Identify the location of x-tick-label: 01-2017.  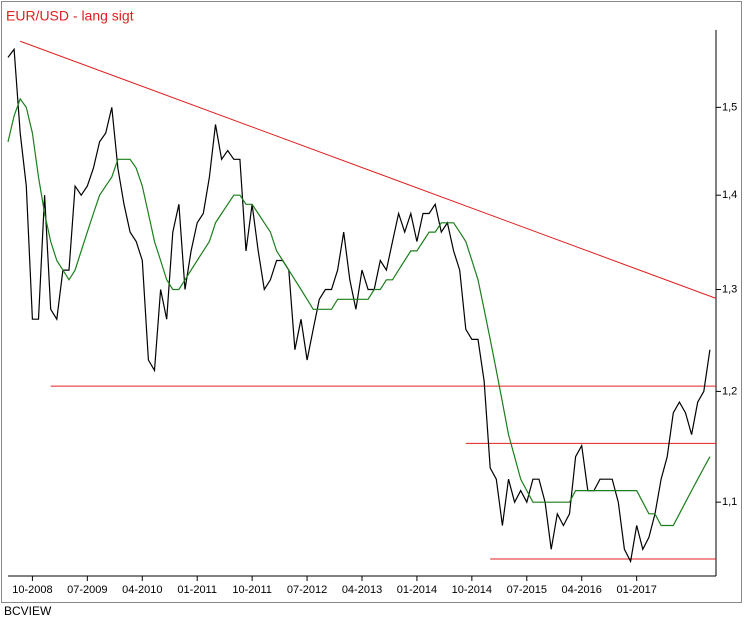
(636, 590).